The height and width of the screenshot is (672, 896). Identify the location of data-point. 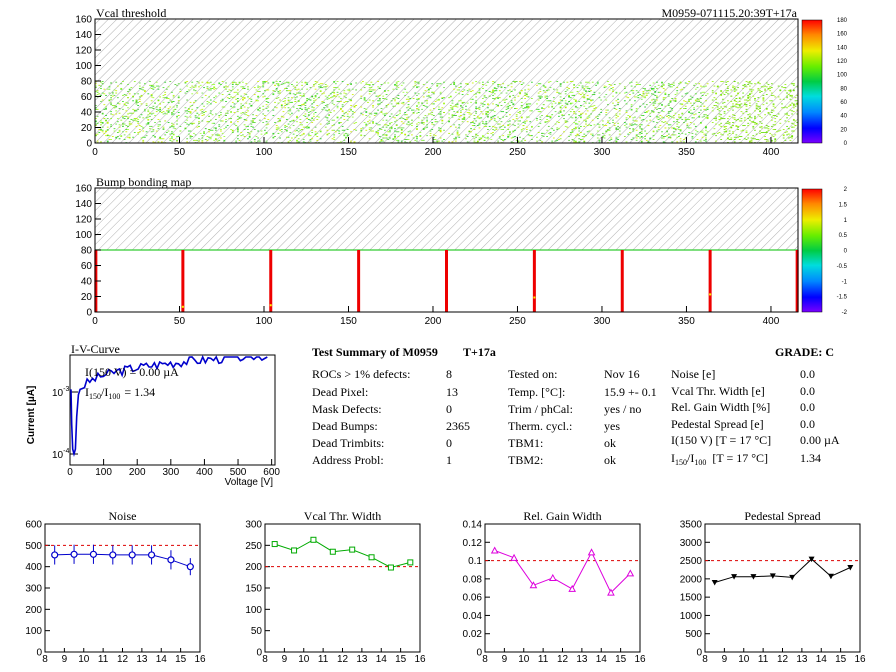
(552, 577).